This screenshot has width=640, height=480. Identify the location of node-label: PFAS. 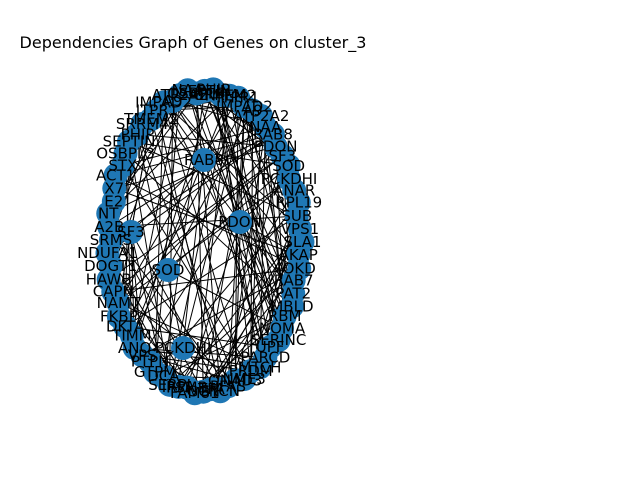
(228, 386).